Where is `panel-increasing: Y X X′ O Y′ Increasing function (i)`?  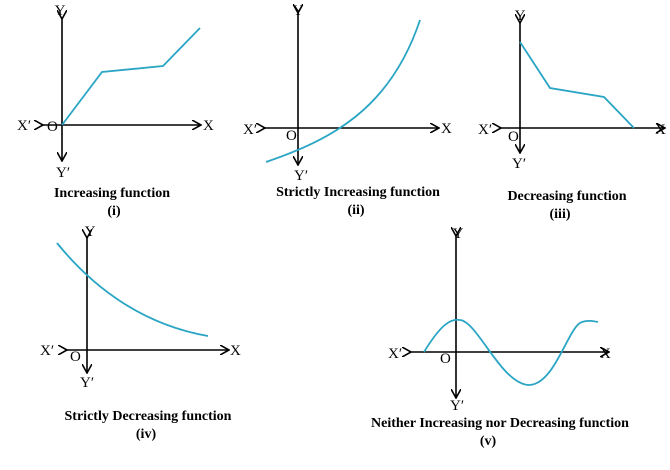 panel-increasing: Y X X′ O Y′ Increasing function (i) is located at coordinates (115, 111).